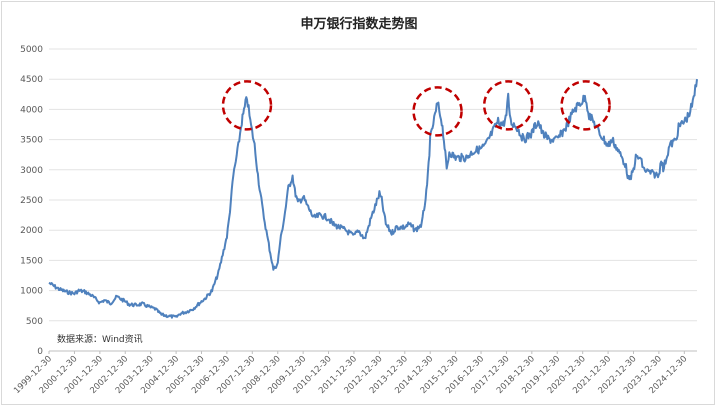 The image size is (718, 410). I want to click on y-tick-label: 2000, so click(31, 231).